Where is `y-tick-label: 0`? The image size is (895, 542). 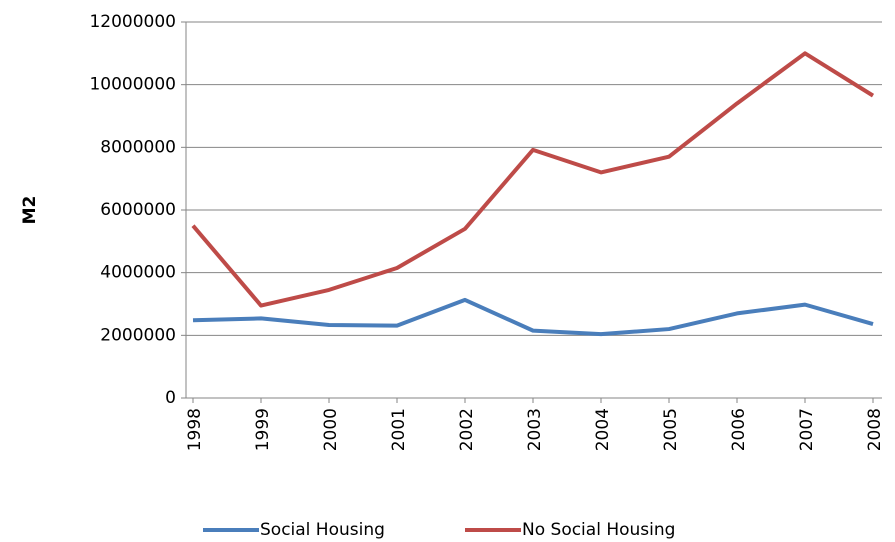 y-tick-label: 0 is located at coordinates (170, 398).